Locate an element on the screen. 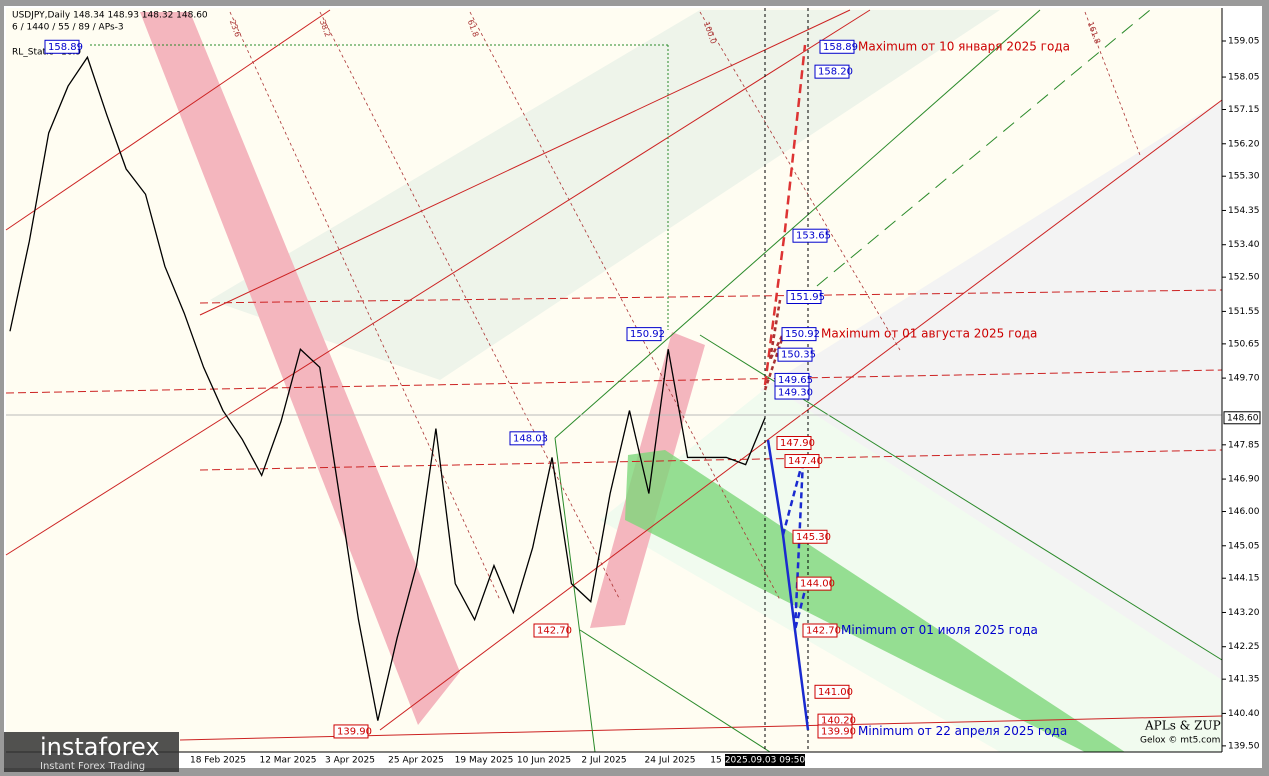 The width and height of the screenshot is (1269, 776). y-tick-label: 159.05 is located at coordinates (1244, 42).